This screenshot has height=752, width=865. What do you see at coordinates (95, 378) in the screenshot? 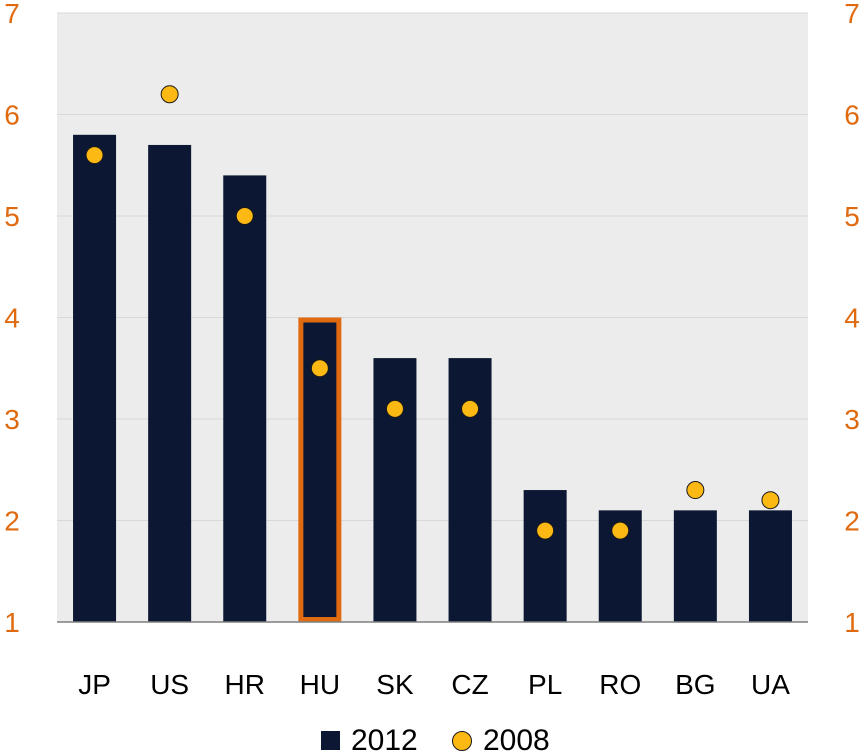
I see `bar-jp-2012` at bounding box center [95, 378].